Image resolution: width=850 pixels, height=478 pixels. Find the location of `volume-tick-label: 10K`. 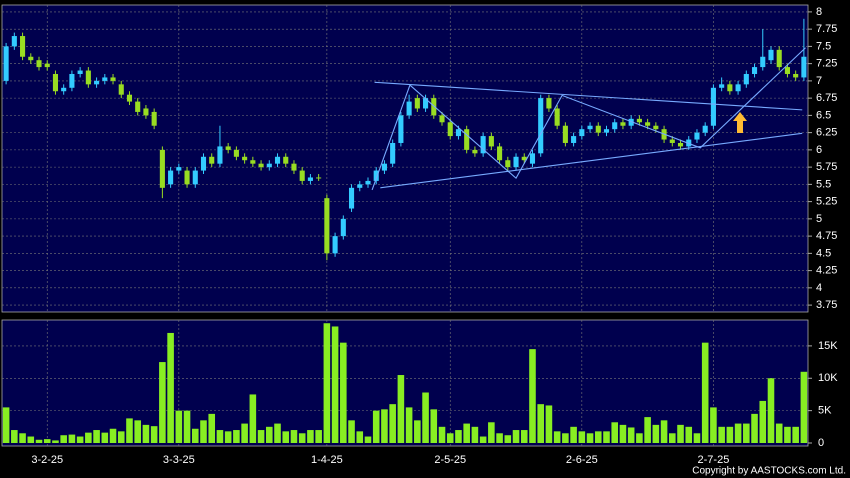

volume-tick-label: 10K is located at coordinates (828, 378).